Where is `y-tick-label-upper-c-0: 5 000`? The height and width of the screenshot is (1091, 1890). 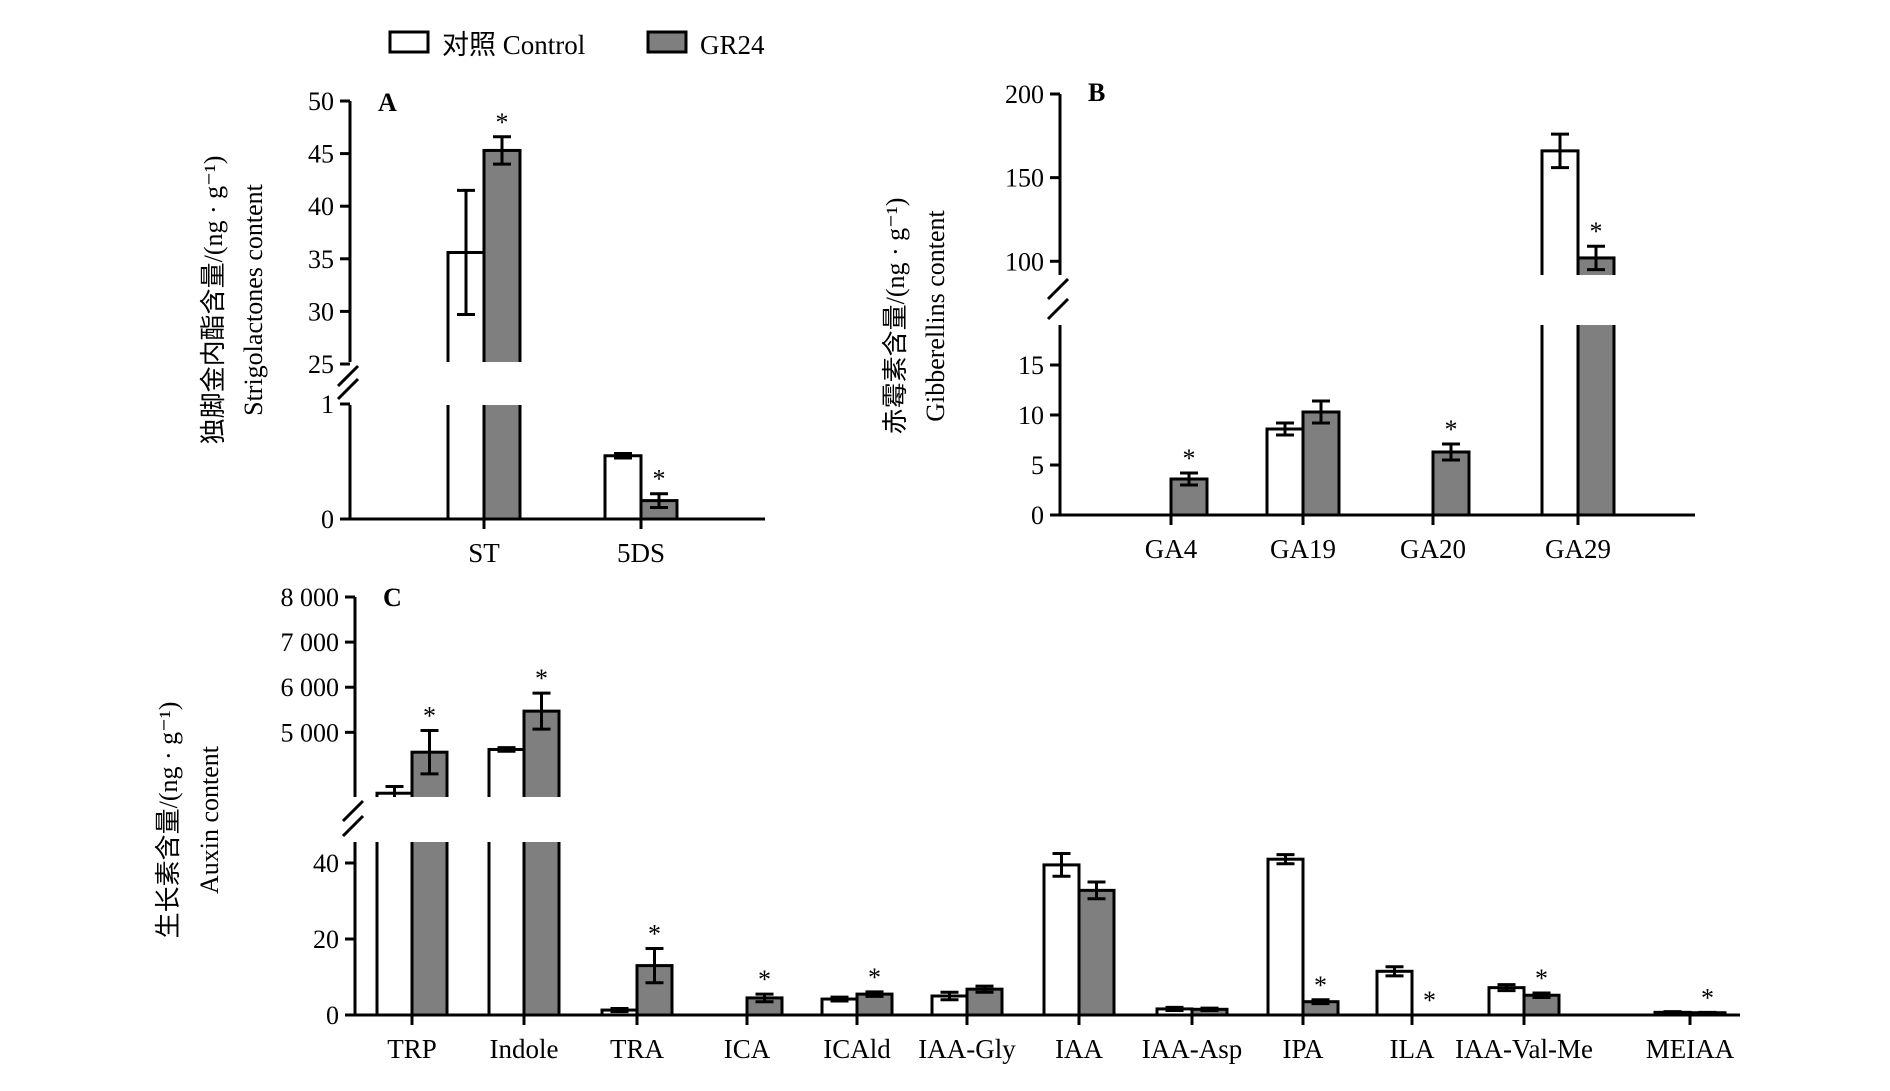 y-tick-label-upper-c-0: 5 000 is located at coordinates (310, 732).